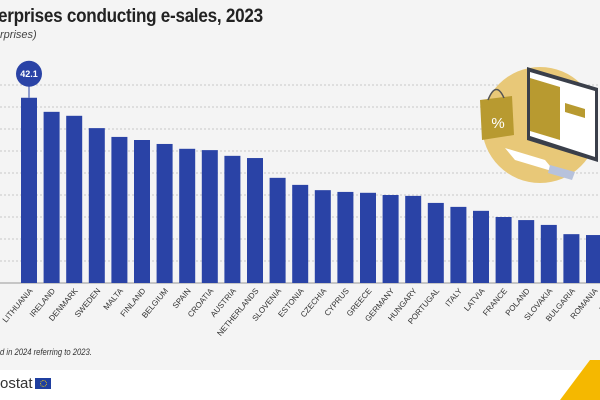  I want to click on data-label: 42.1, so click(29, 74).